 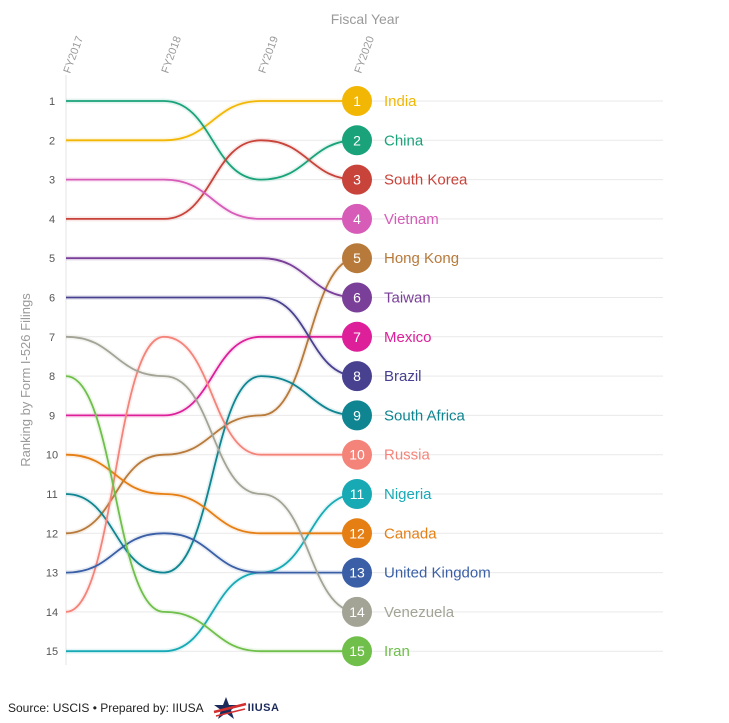 What do you see at coordinates (365, 19) in the screenshot?
I see `chart-title: Fiscal Year` at bounding box center [365, 19].